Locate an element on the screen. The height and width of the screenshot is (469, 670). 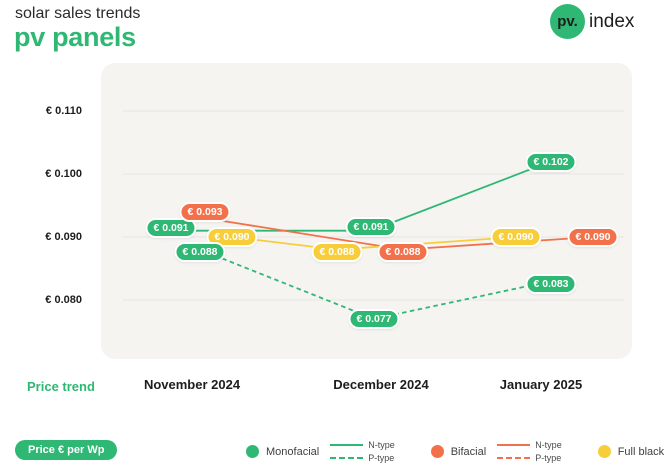
price-trend-label: Price trend is located at coordinates (61, 386).